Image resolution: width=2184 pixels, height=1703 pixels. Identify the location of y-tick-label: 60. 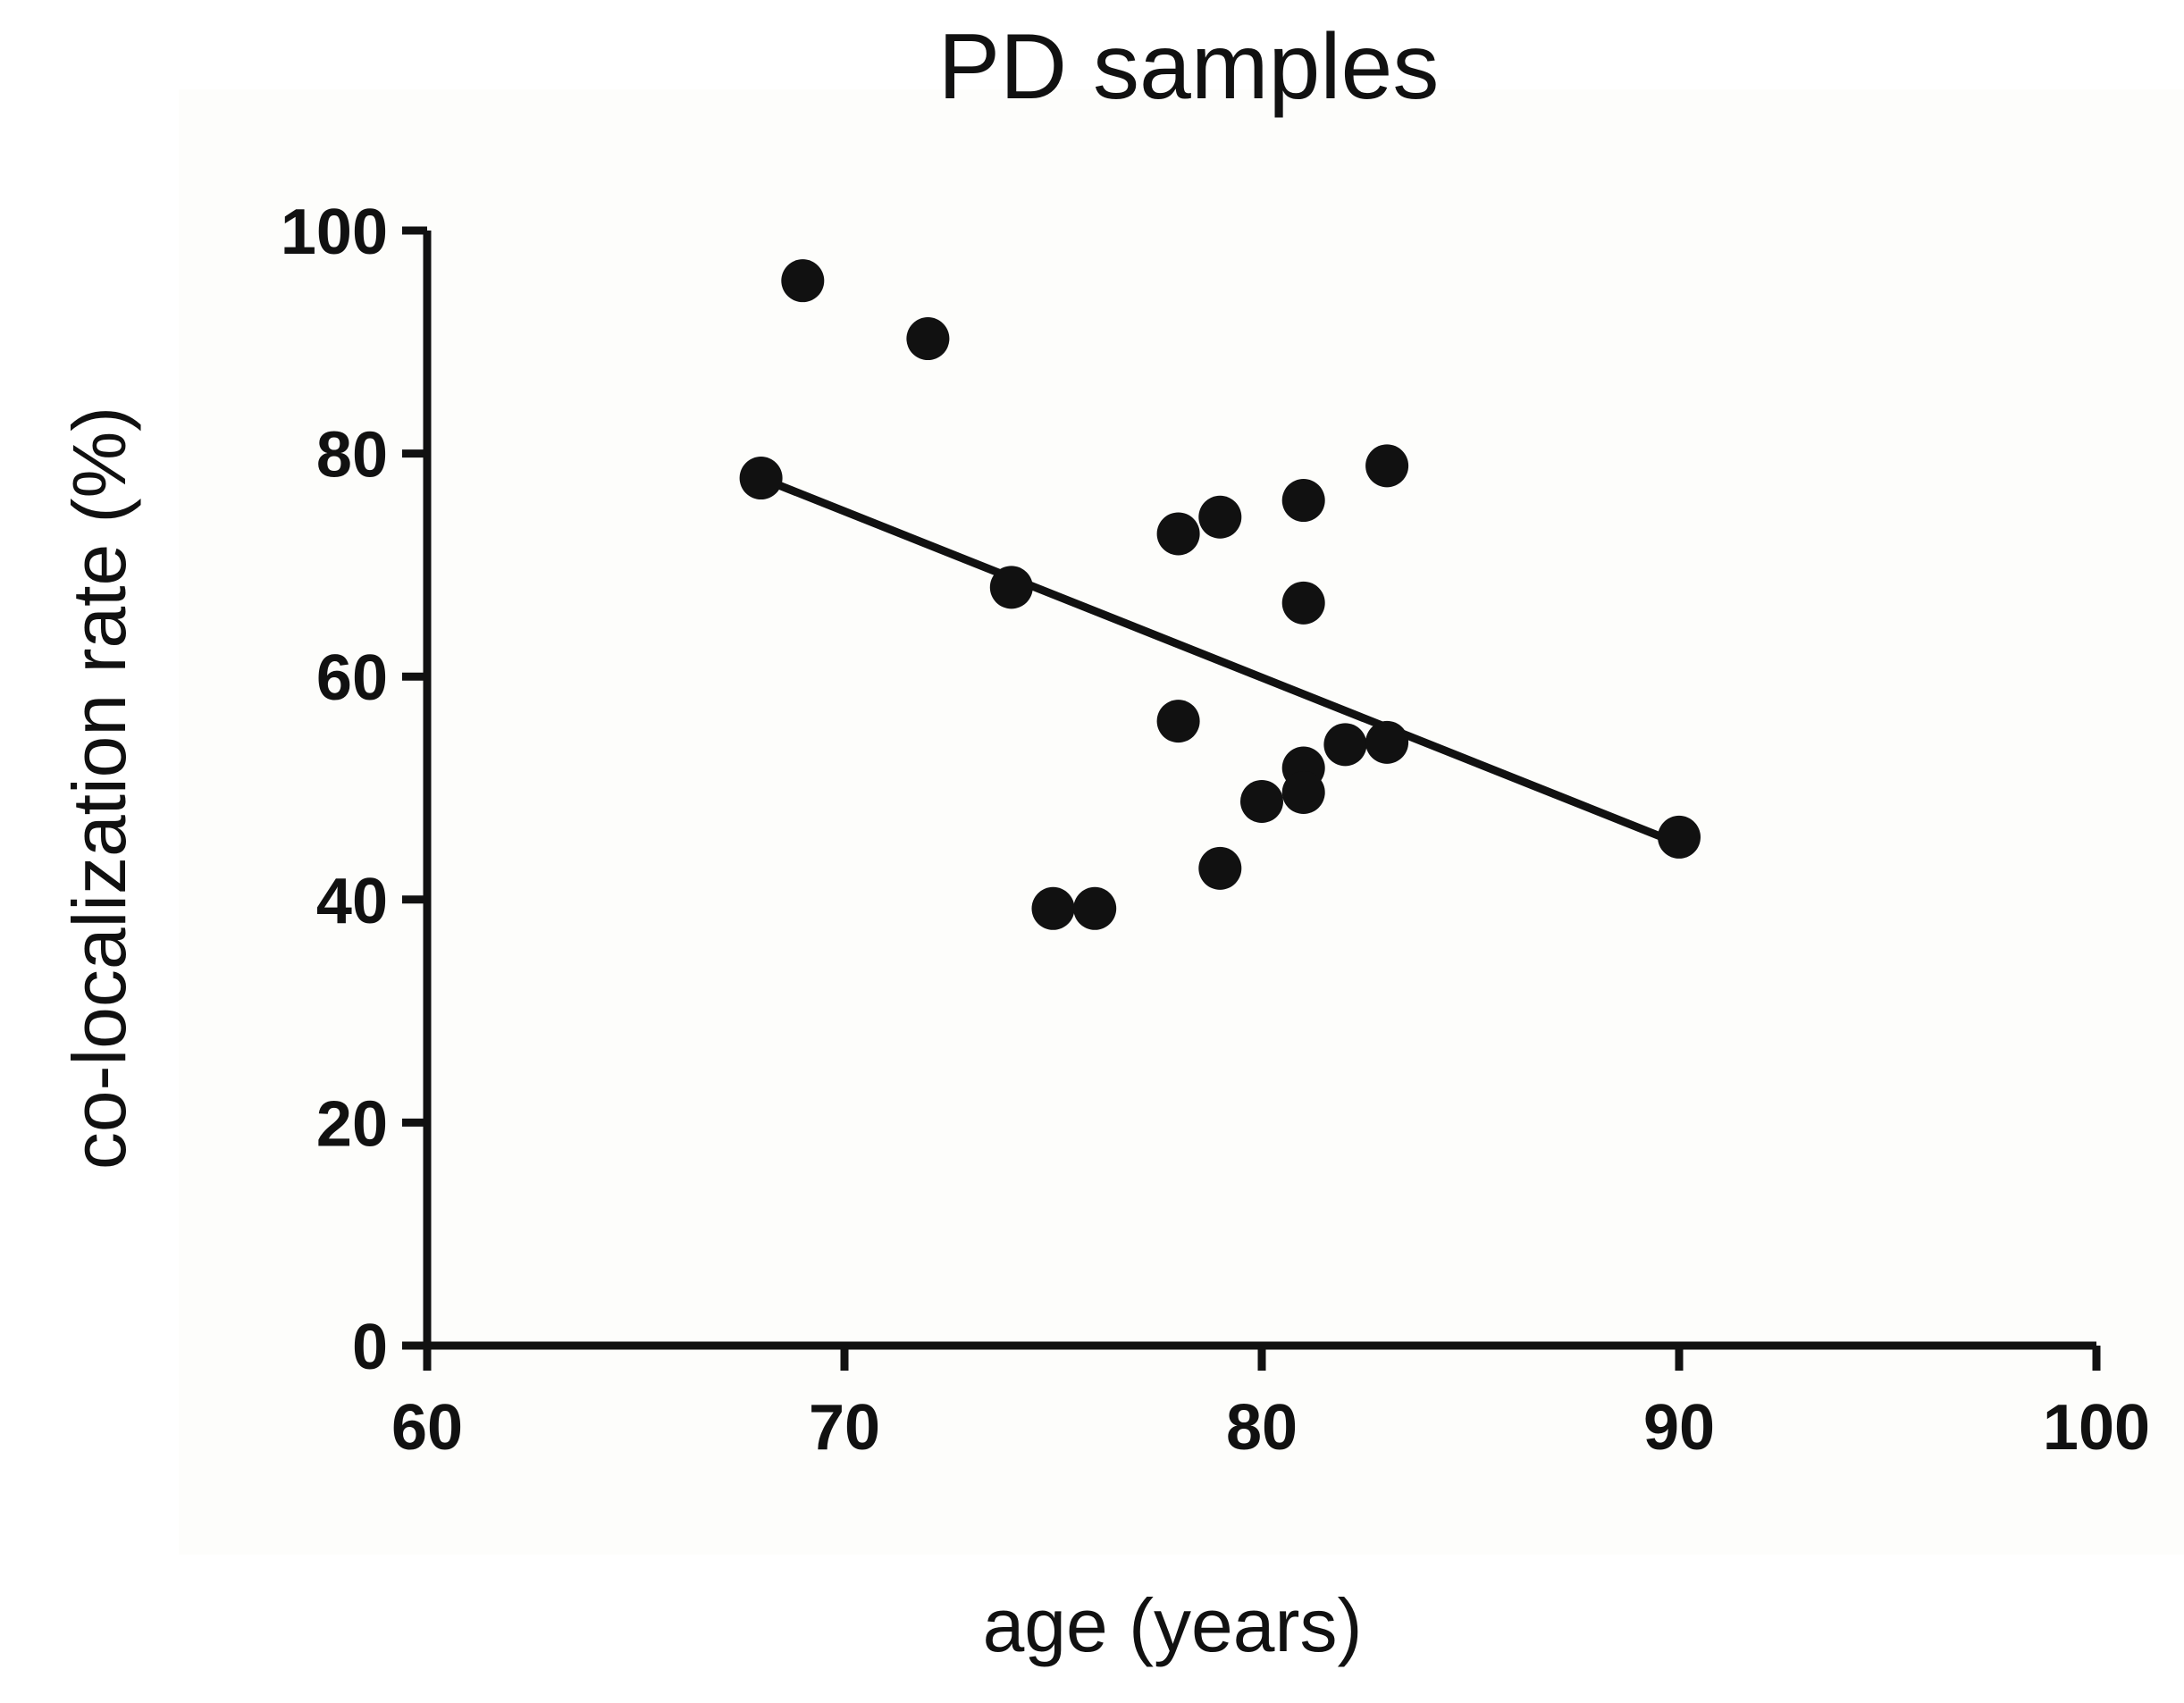
(352, 678).